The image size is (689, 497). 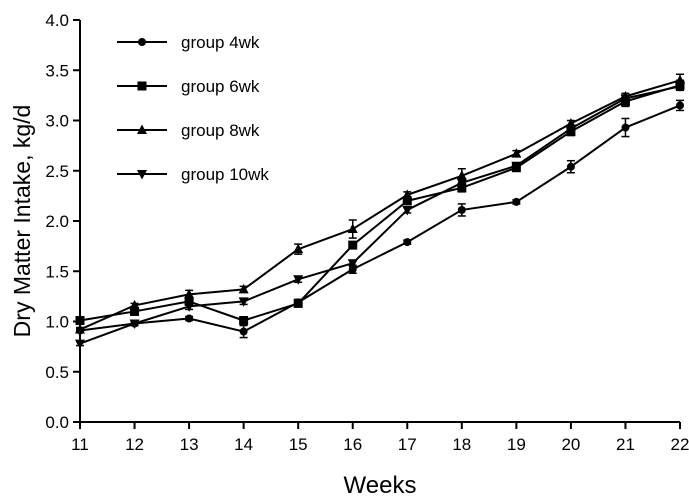 I want to click on legend-label: group 6wk, so click(x=220, y=86).